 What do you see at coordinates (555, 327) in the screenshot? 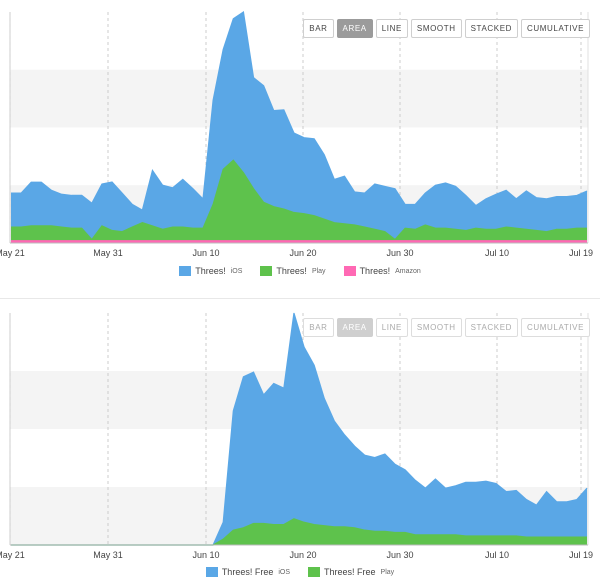
I see `bottom-cumulative-button: CUMULATIVE` at bounding box center [555, 327].